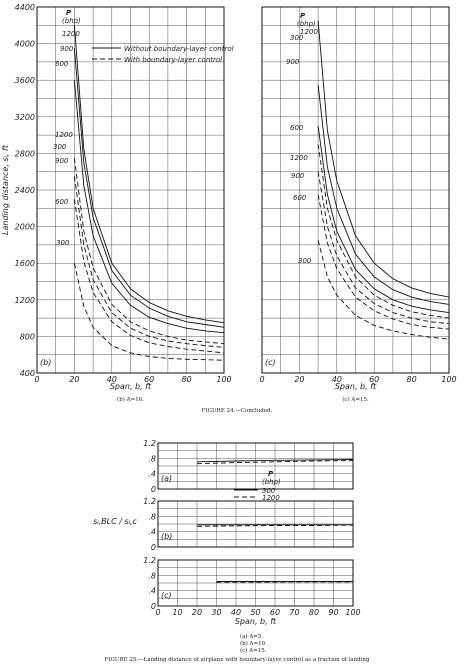 The width and height of the screenshot is (474, 664). Describe the element at coordinates (294, 612) in the screenshot. I see `x-tick-label: 70` at that location.